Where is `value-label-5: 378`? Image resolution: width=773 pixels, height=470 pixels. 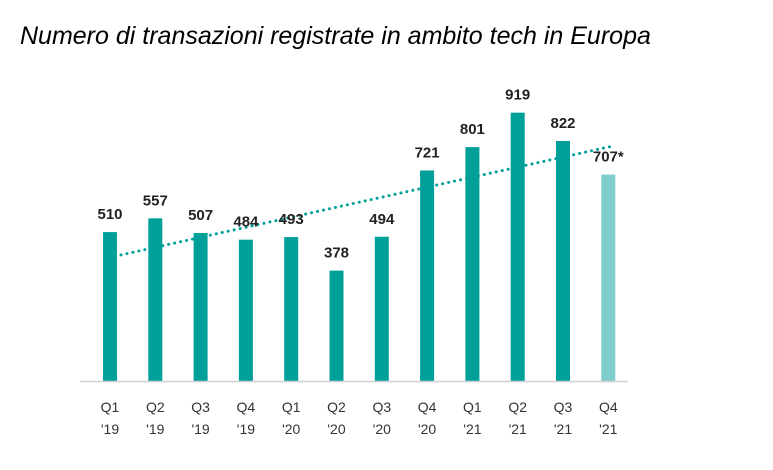
value-label-5: 378 is located at coordinates (336, 253).